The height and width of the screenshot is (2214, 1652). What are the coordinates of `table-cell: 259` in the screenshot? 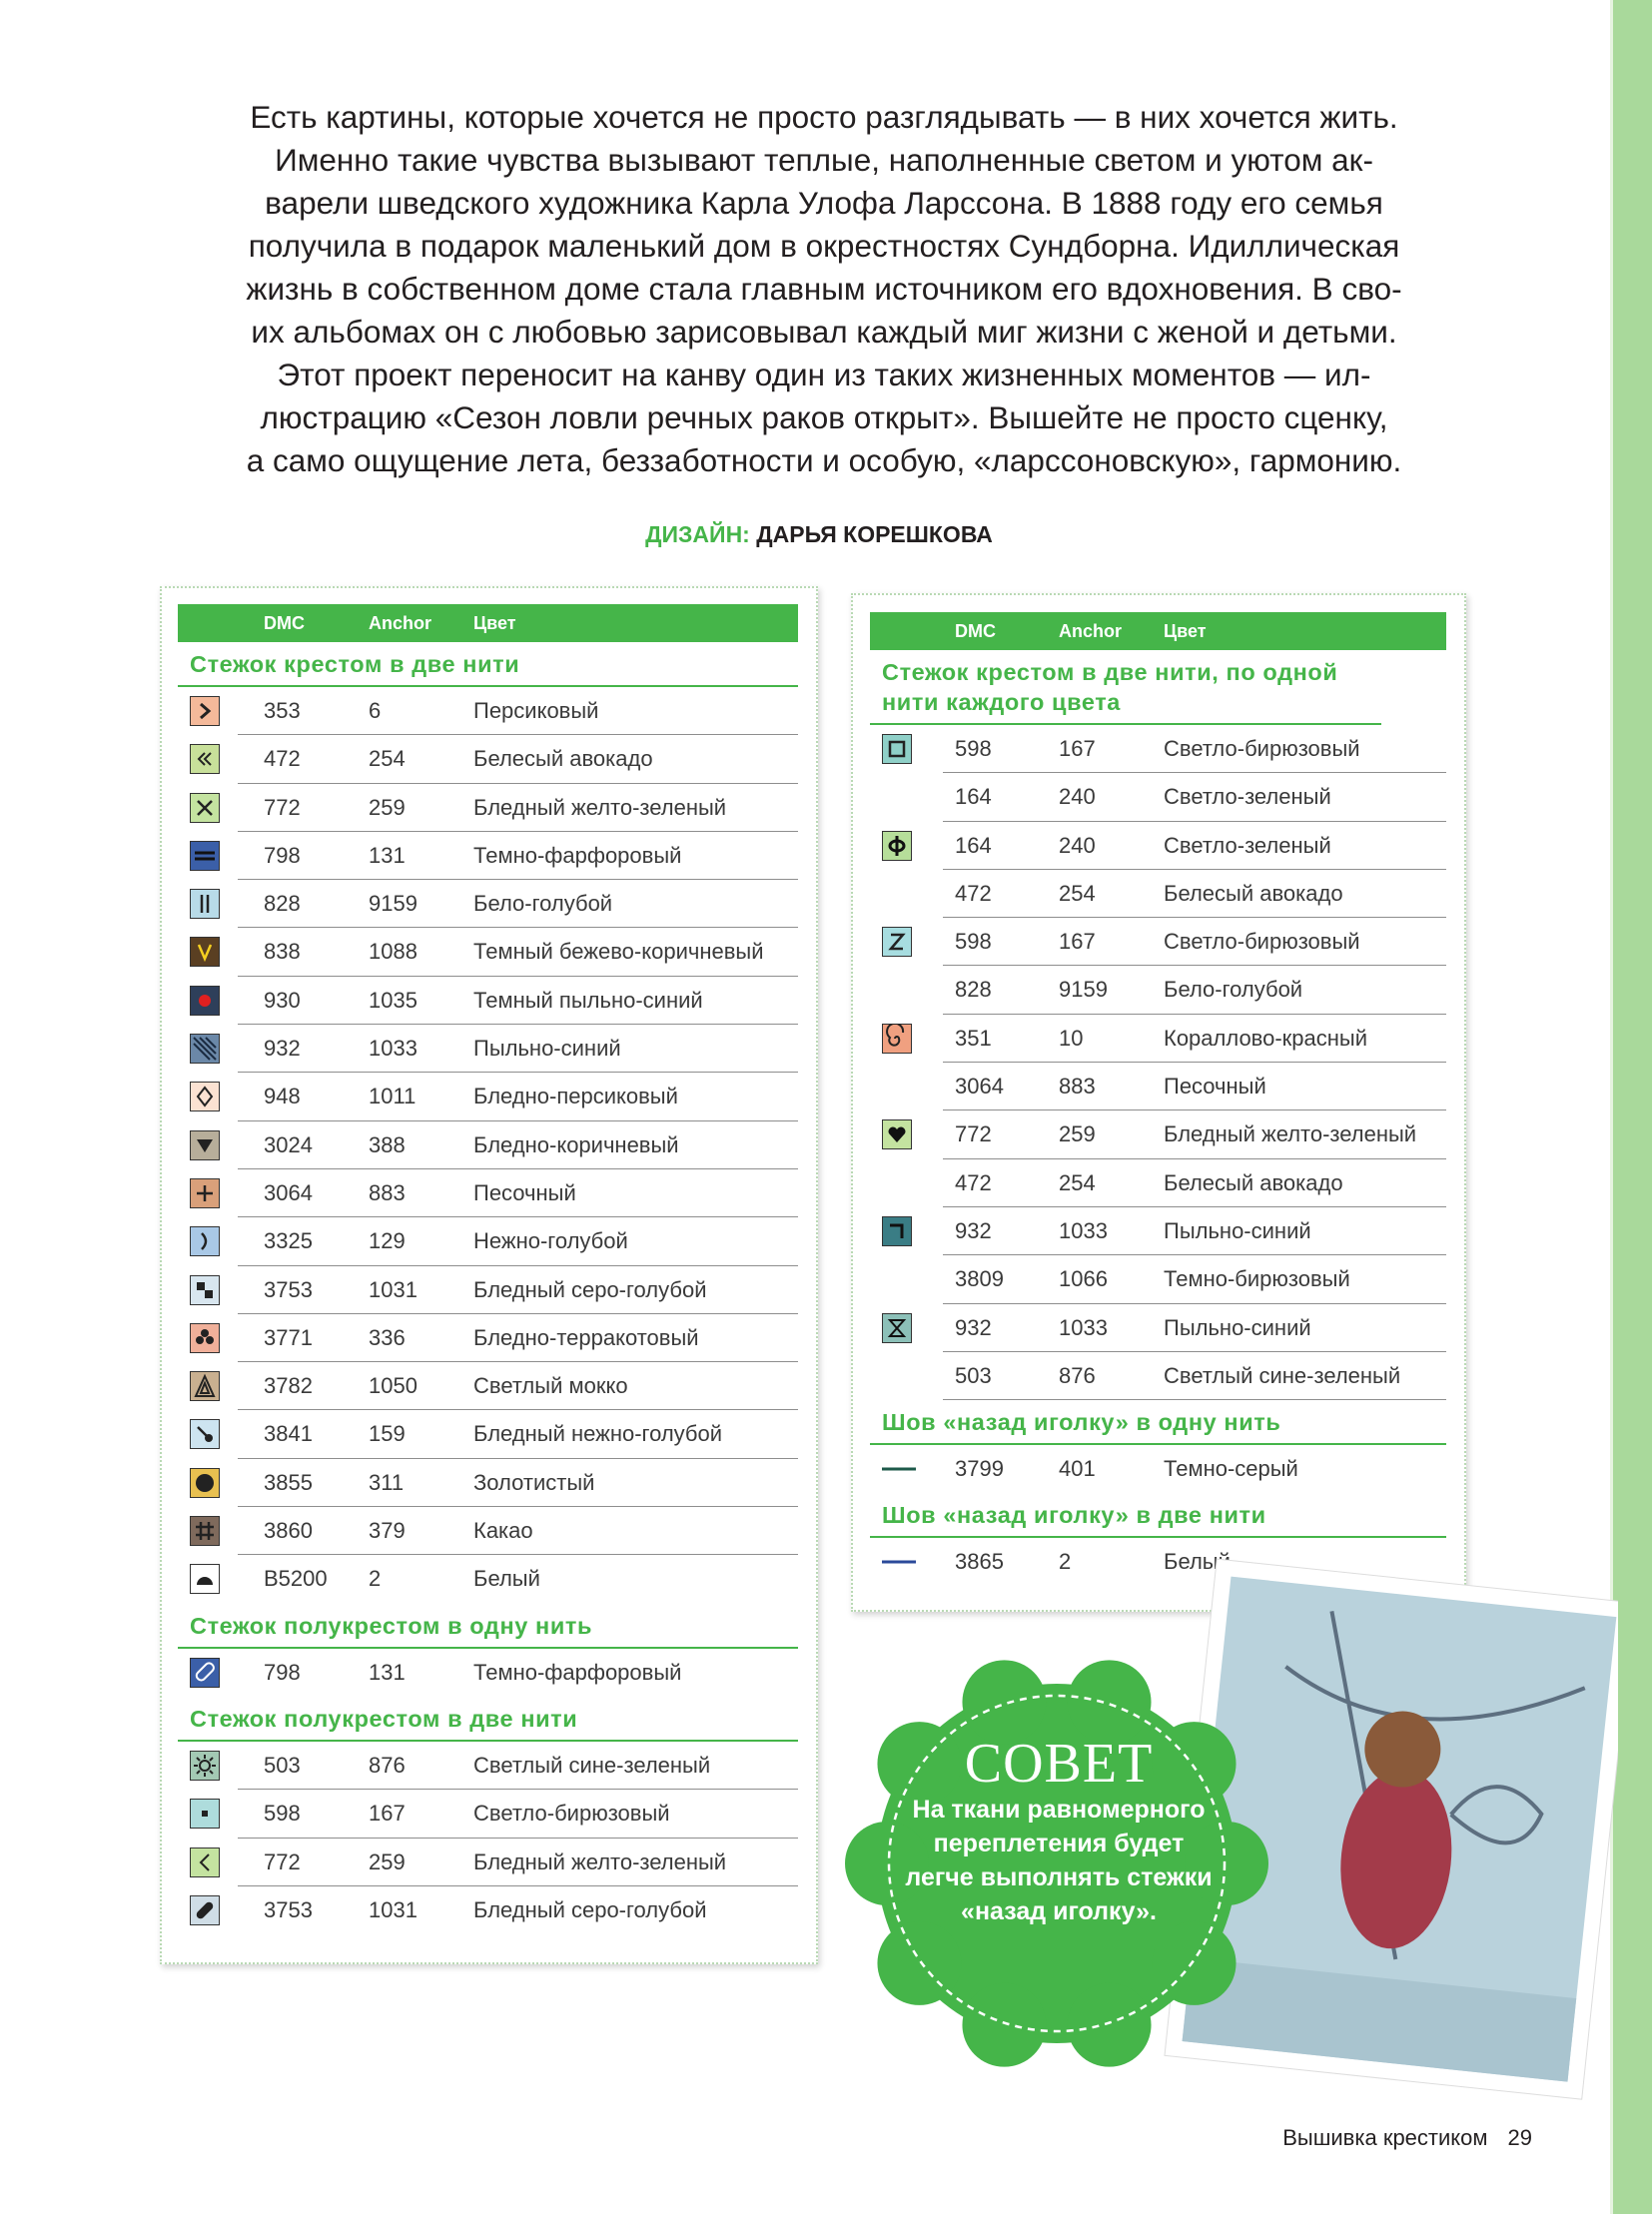 It's located at (1077, 1134).